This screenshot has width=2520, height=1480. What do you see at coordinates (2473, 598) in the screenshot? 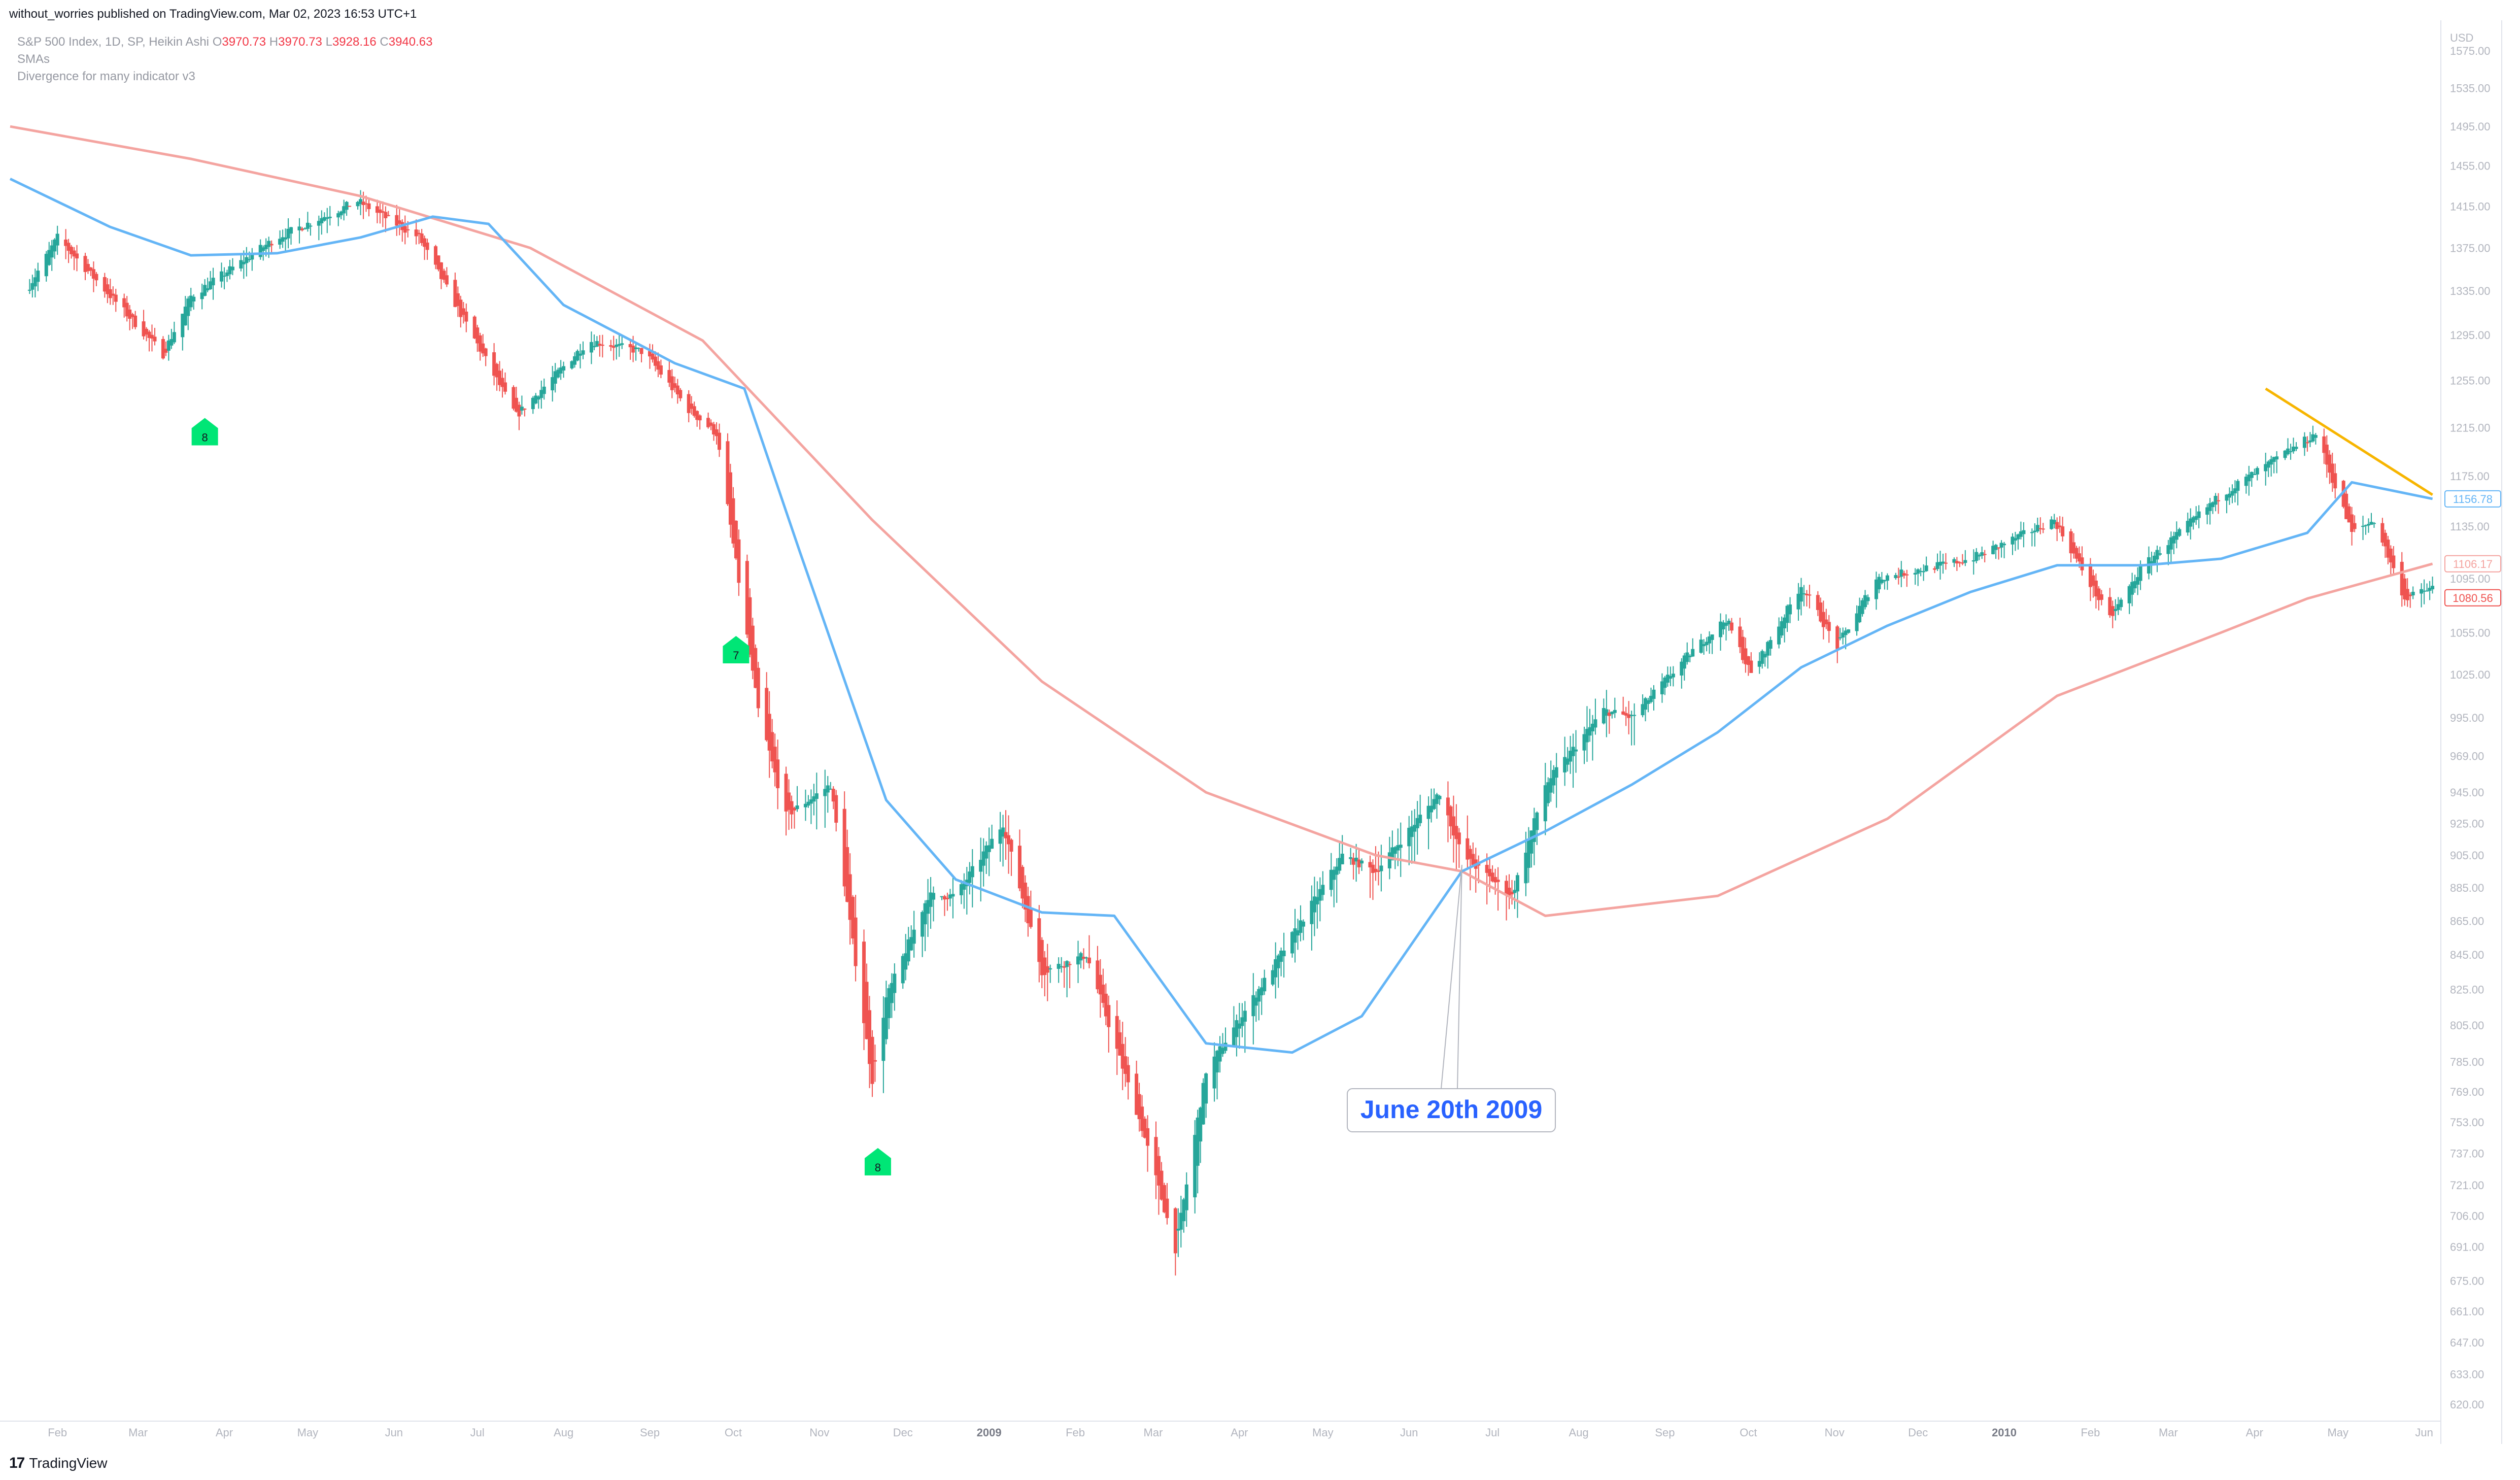
I see `price-value-tag: 1080.56` at bounding box center [2473, 598].